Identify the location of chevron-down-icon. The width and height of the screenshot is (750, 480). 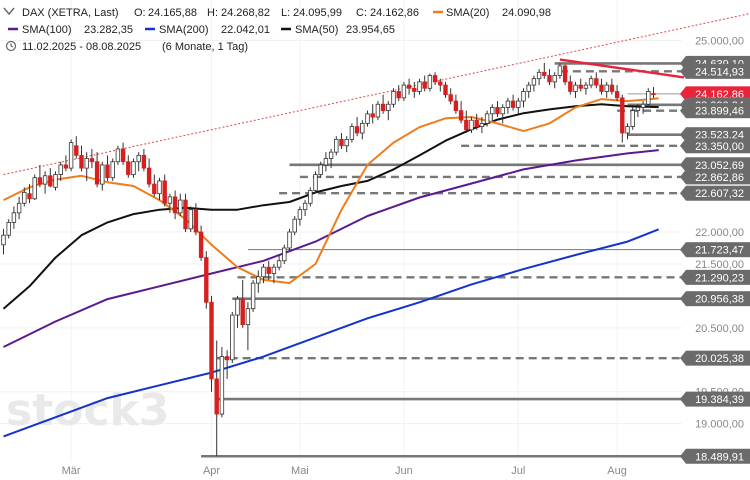
(9, 11).